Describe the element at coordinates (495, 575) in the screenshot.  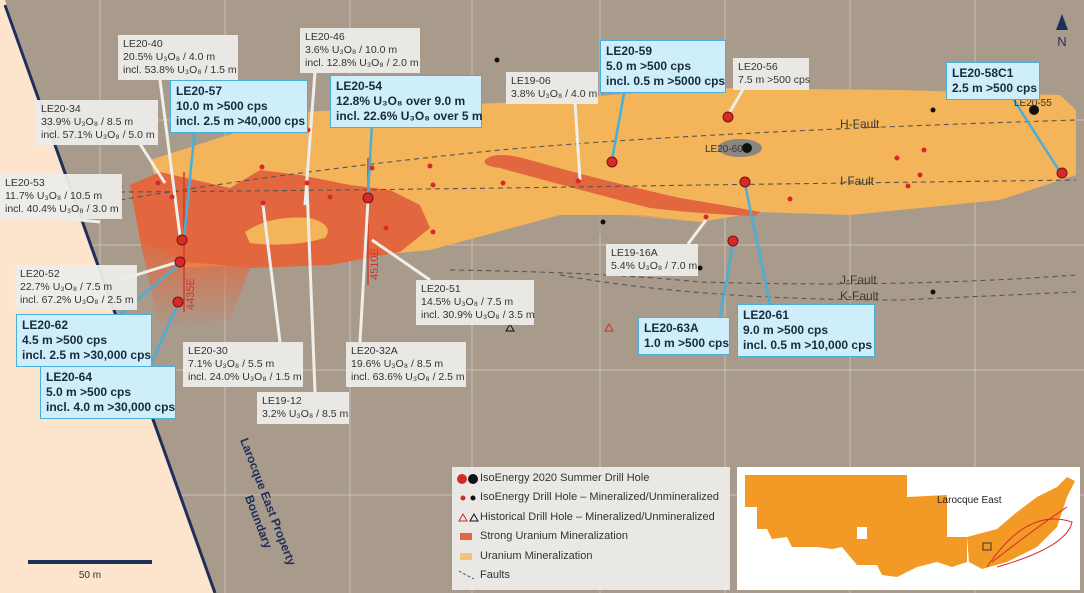
I see `legend-item: Faults` at that location.